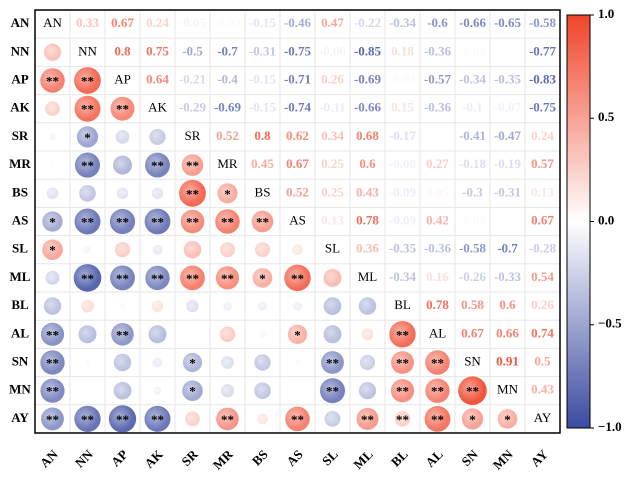  I want to click on corr-value: -0.05, so click(193, 22).